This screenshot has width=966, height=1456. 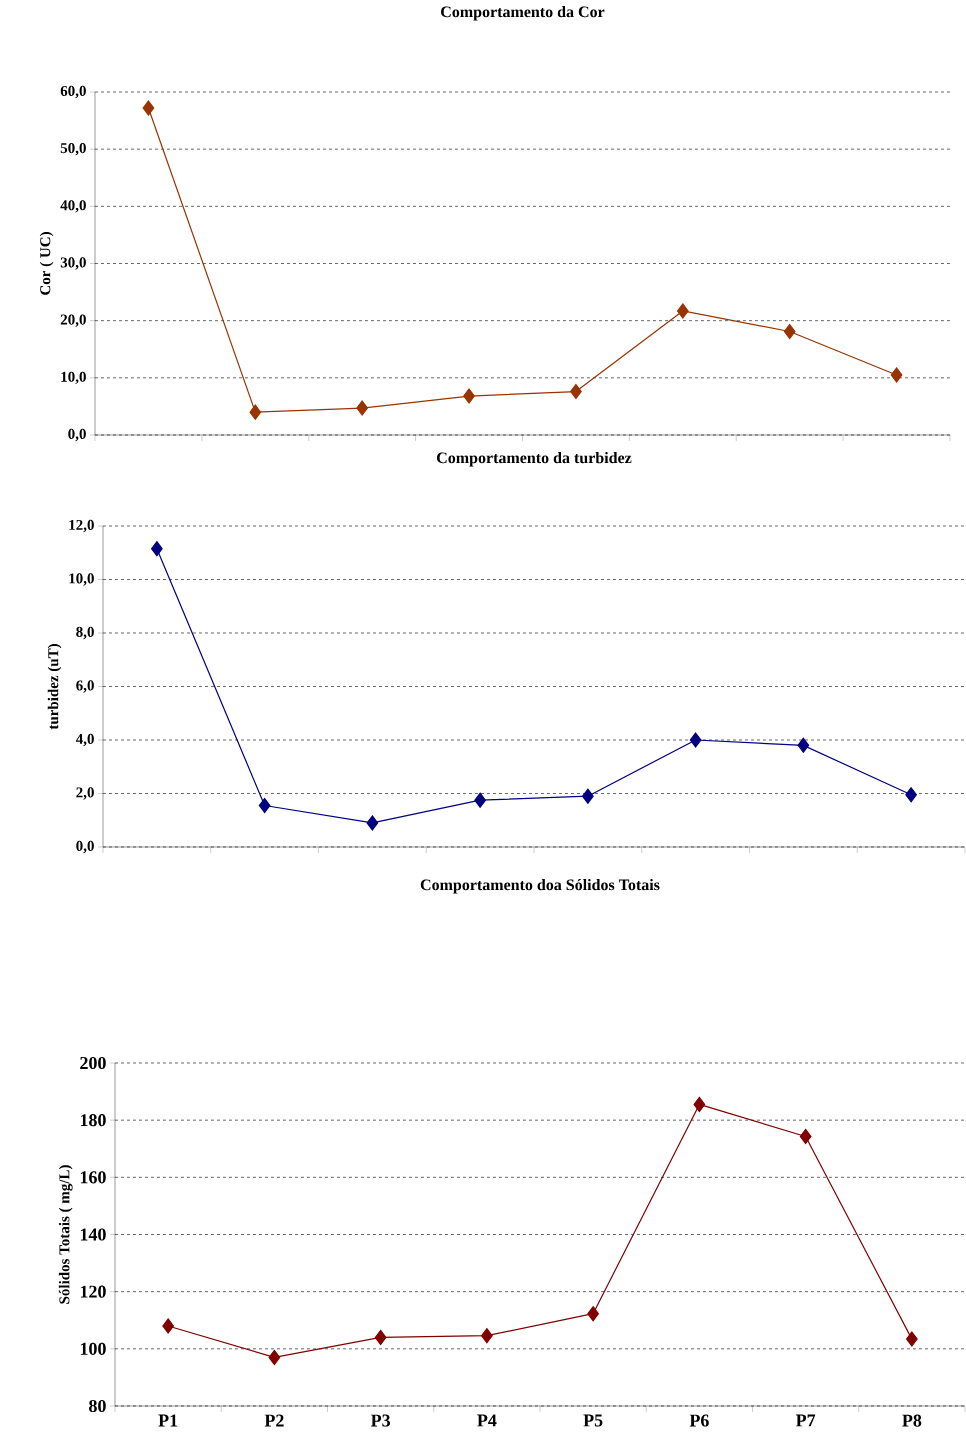 What do you see at coordinates (85, 686) in the screenshot?
I see `y-tick-label: 6,0` at bounding box center [85, 686].